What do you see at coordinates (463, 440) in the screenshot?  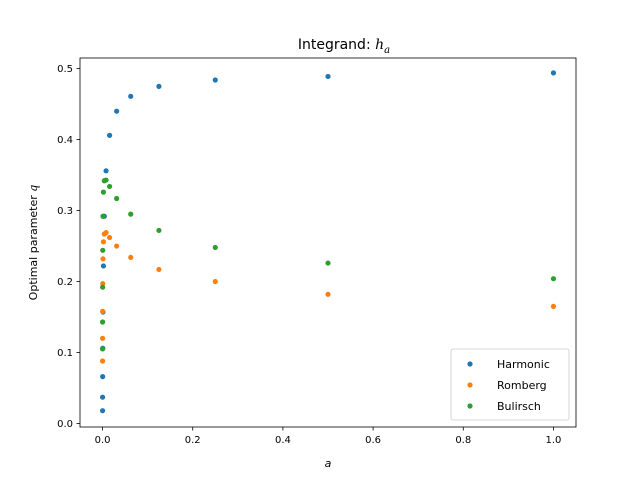 I see `x-tick-label: 0.8` at bounding box center [463, 440].